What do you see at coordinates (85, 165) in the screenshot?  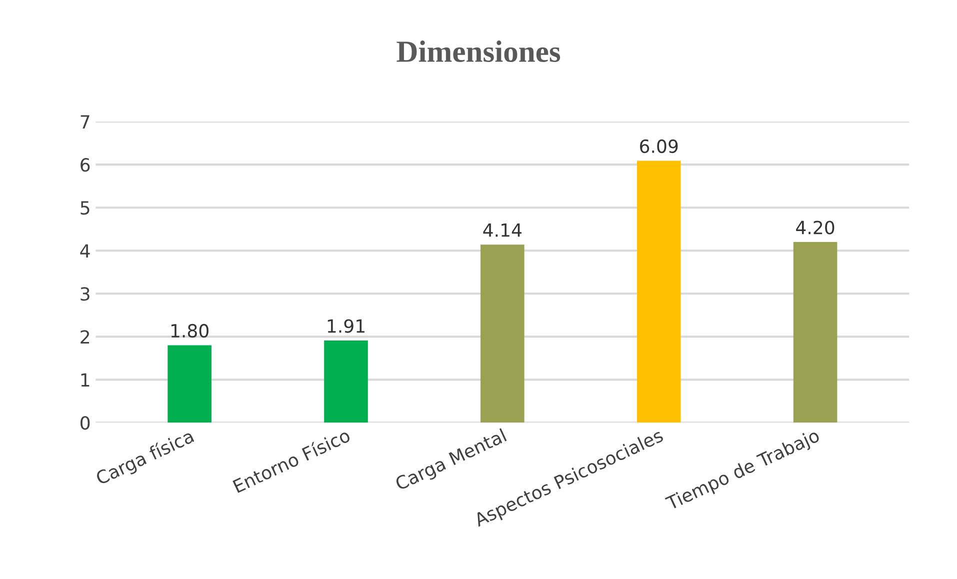 I see `y-tick-label: 6` at bounding box center [85, 165].